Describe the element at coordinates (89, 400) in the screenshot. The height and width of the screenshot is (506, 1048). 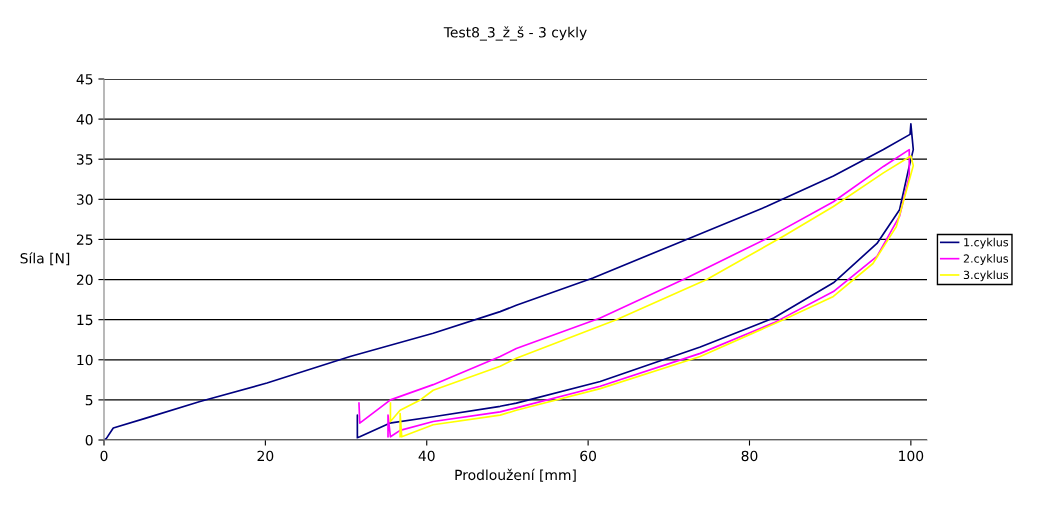
I see `y-tick-label: 5` at that location.